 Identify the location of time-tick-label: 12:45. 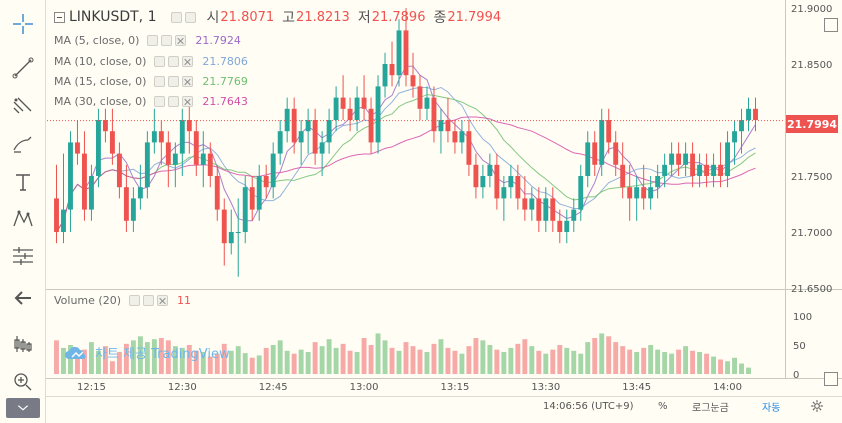
(273, 387).